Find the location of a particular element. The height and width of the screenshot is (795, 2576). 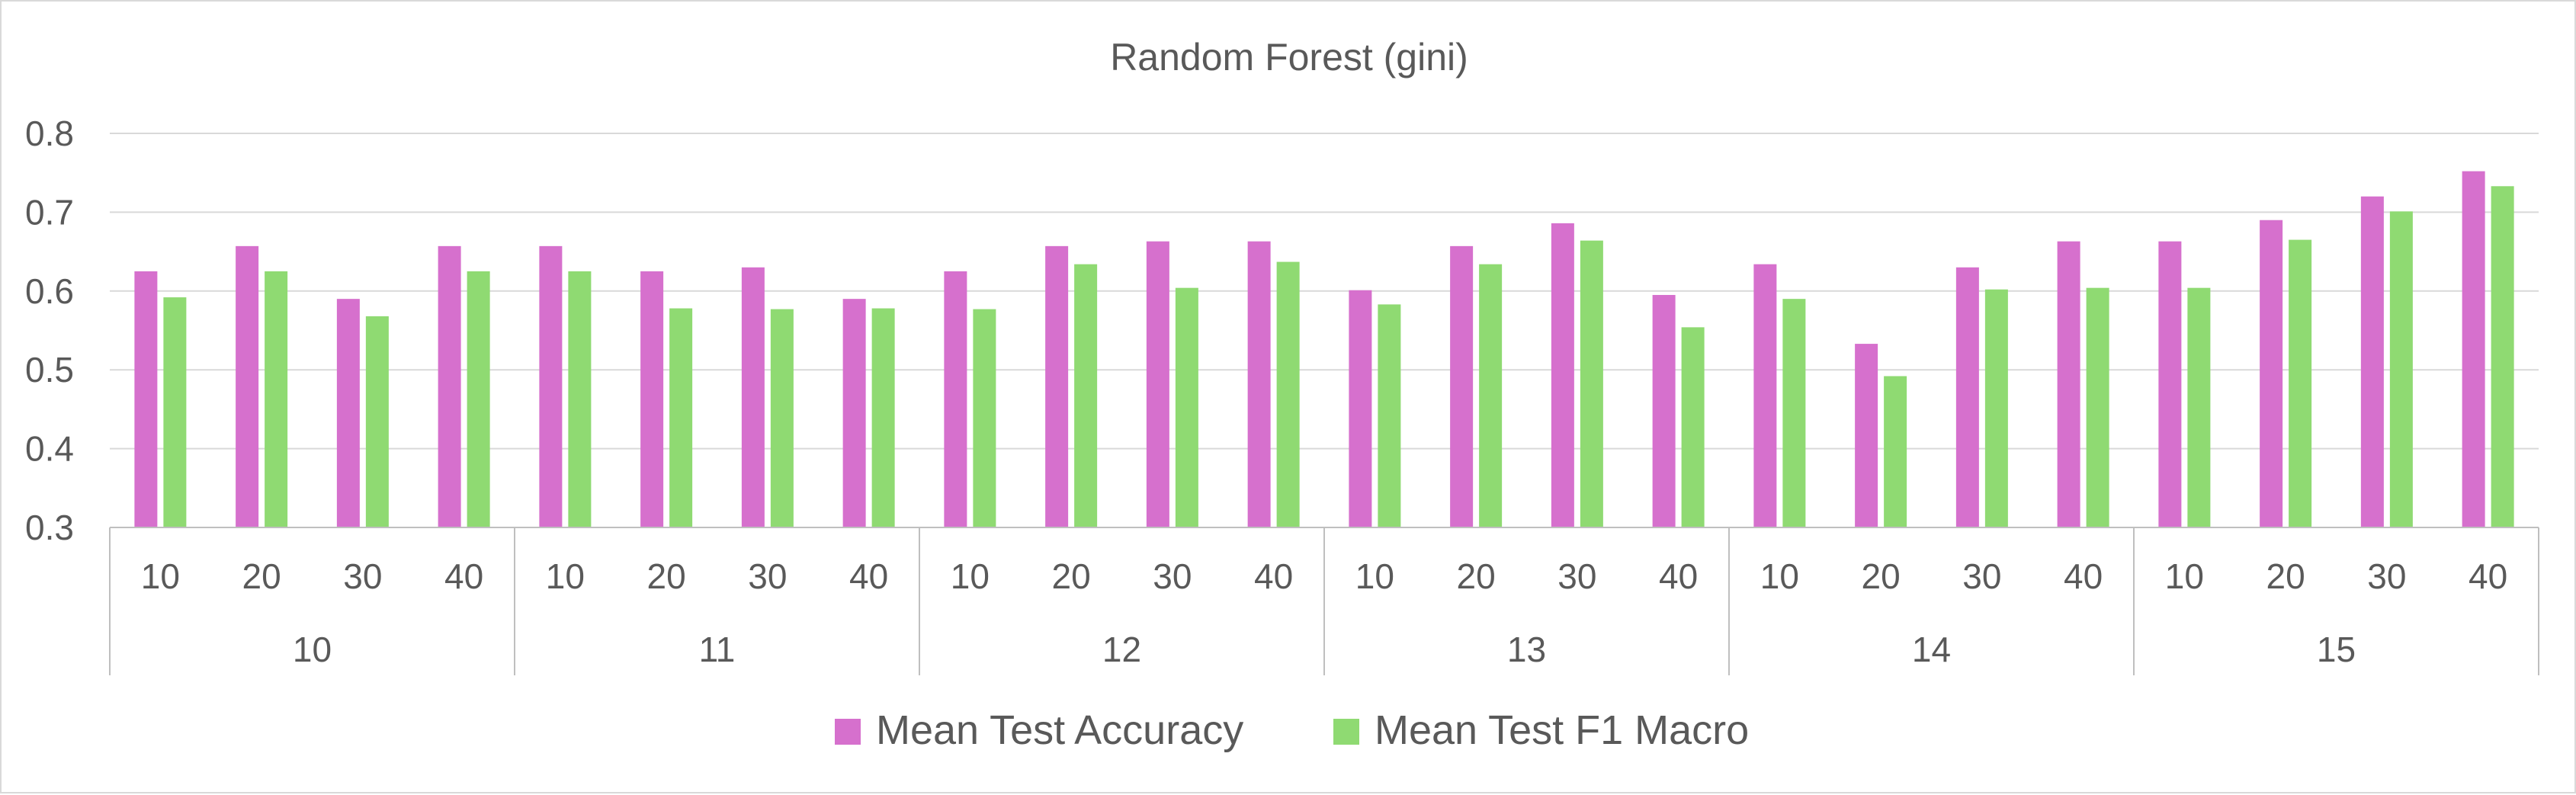

y-tick-label: 0.8 is located at coordinates (49, 133).